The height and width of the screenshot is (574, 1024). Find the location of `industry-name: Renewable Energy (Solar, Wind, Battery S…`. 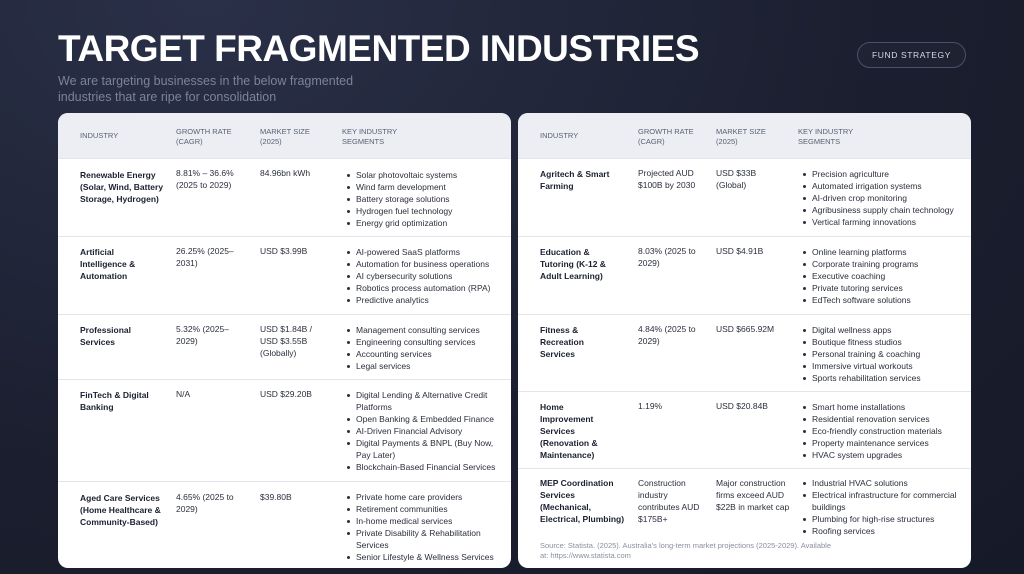

industry-name: Renewable Energy (Solar, Wind, Battery S… is located at coordinates (122, 187).